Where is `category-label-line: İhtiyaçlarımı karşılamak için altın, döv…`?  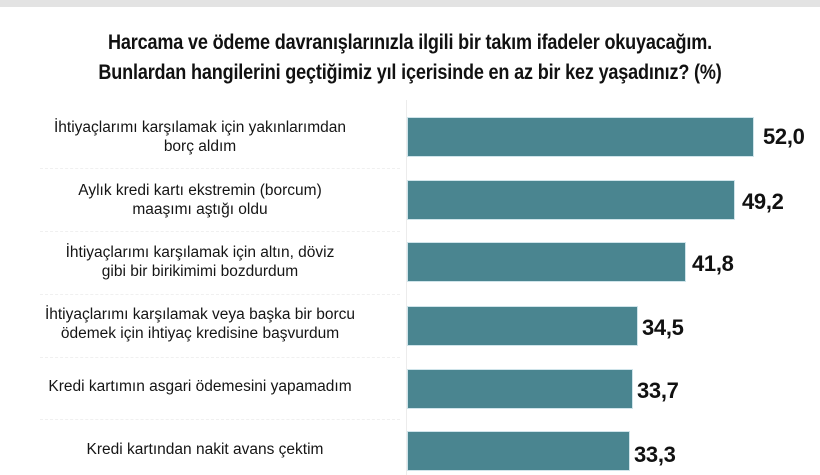
category-label-line: İhtiyaçlarımı karşılamak için altın, döv… is located at coordinates (200, 252).